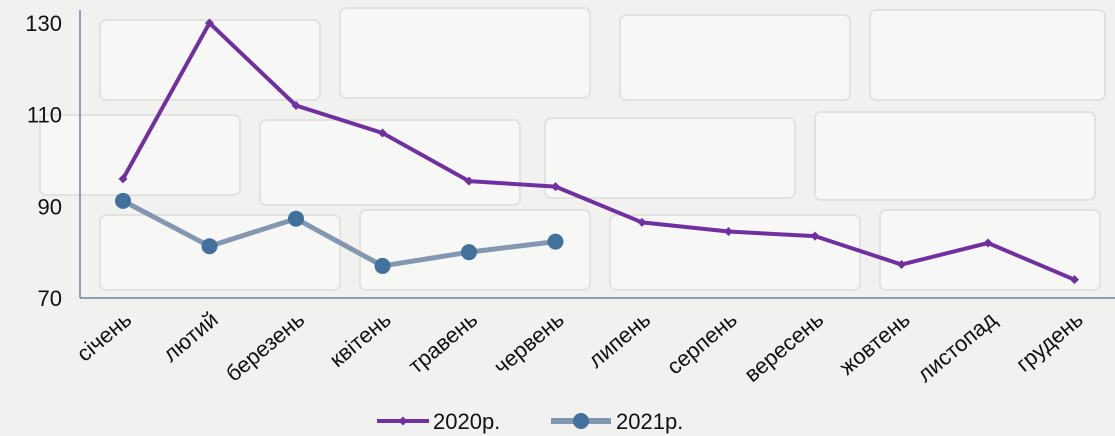 This screenshot has width=1115, height=436. Describe the element at coordinates (43, 161) in the screenshot. I see `y-axis-ticks: 70 90 110 130` at that location.